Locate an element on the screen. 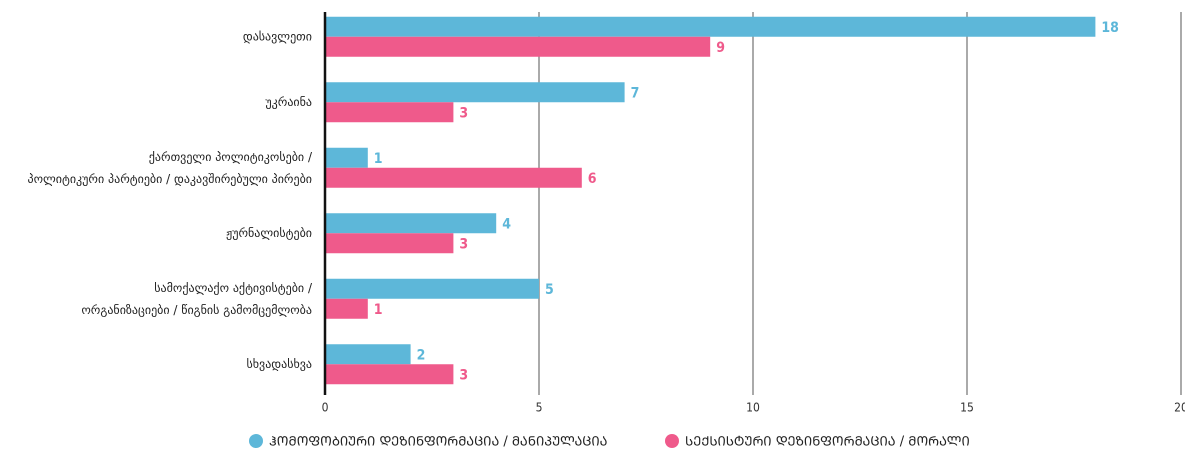  value-label: 2 is located at coordinates (421, 355).